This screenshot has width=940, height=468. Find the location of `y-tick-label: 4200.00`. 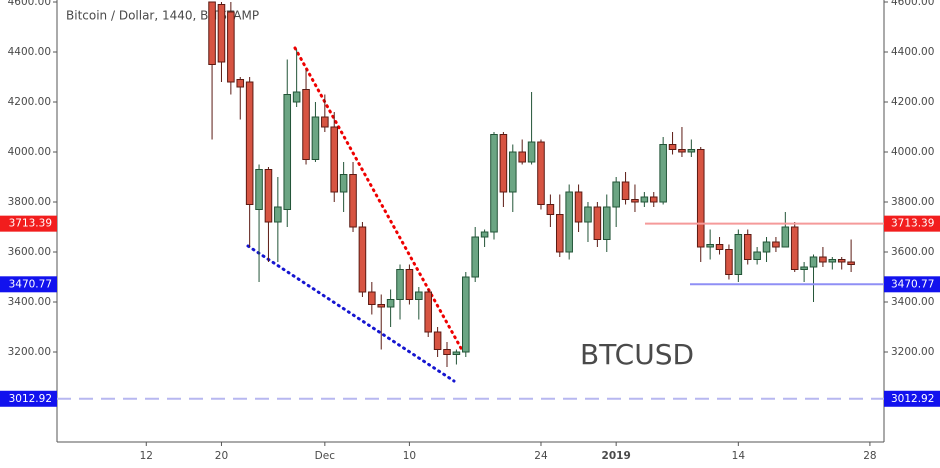

y-tick-label: 4200.00 is located at coordinates (912, 102).